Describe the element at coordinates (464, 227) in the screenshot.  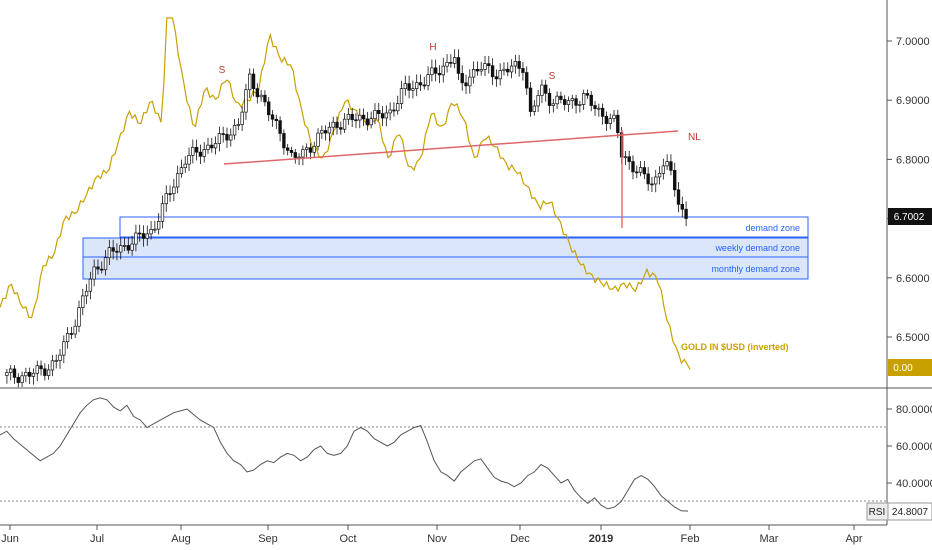
I see `zone-box-demand` at that location.